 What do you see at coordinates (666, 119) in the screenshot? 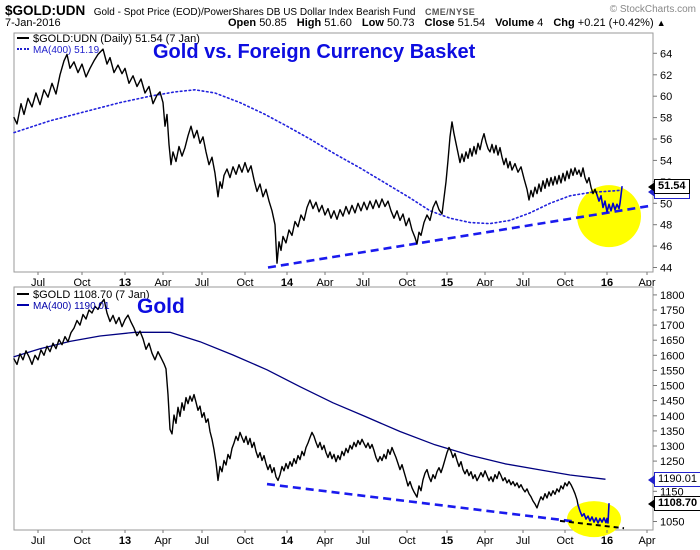
I see `svg-text: 58` at bounding box center [666, 119].